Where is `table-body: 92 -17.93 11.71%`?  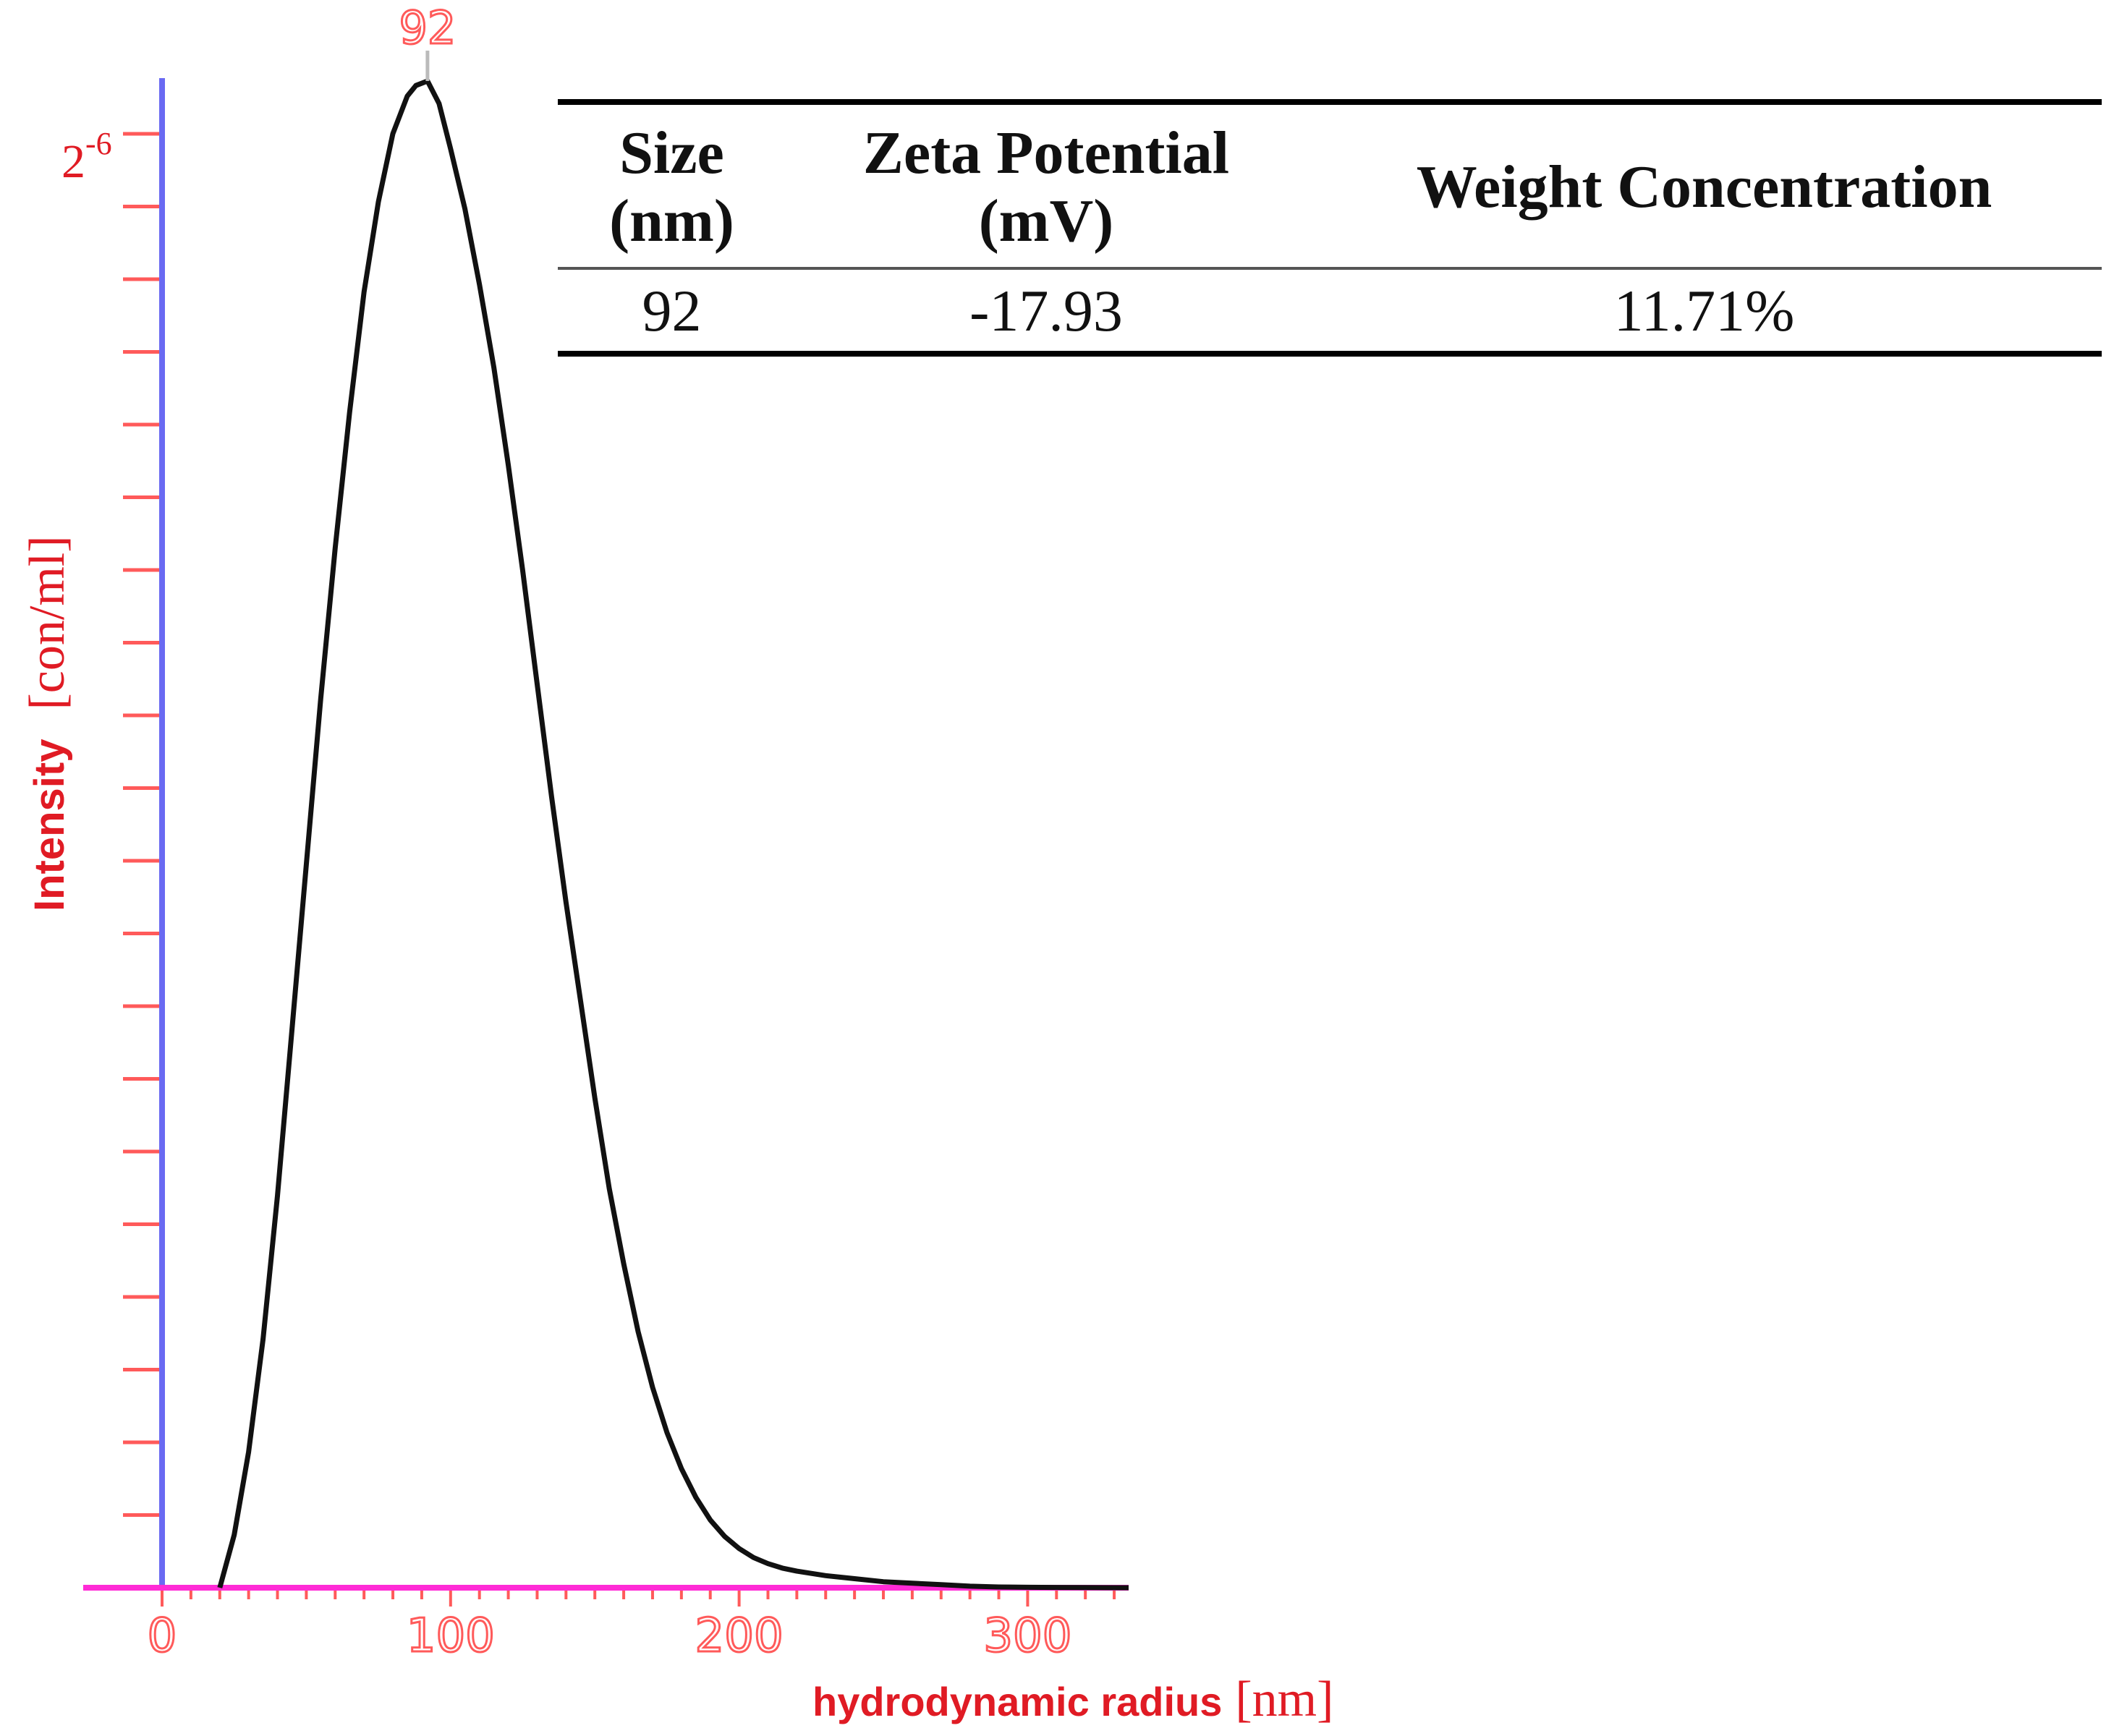
table-body: 92 -17.93 11.71% is located at coordinates (1330, 311).